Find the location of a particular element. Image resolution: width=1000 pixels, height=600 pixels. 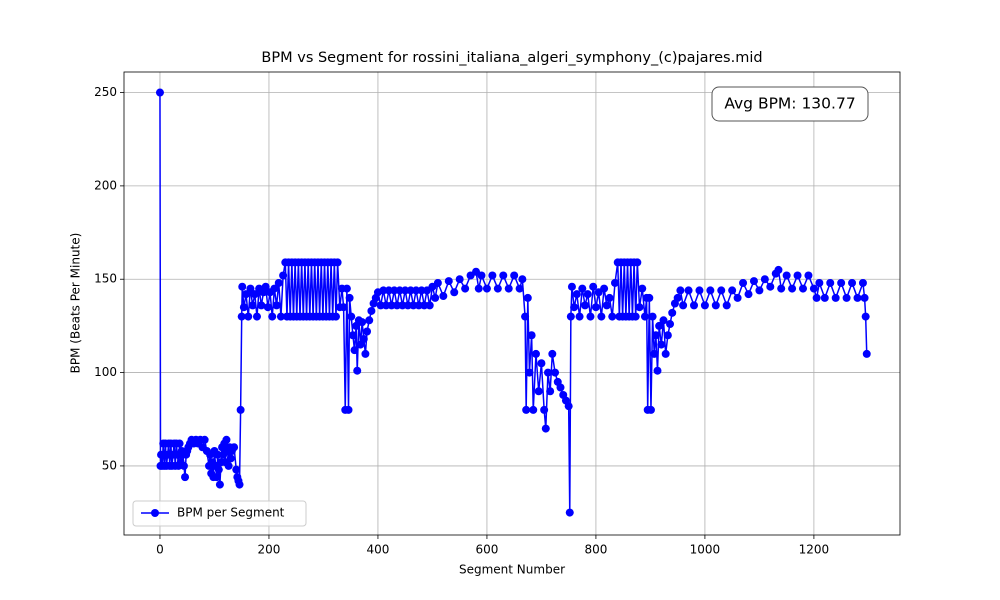

annotation-box: Avg BPM: 130.77 is located at coordinates (790, 104).